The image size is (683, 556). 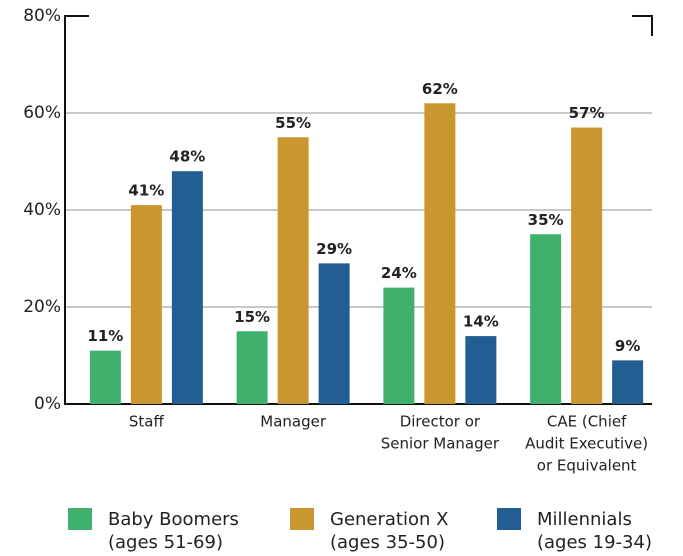 I want to click on x-tick-label: Audit Executive), so click(x=586, y=444).